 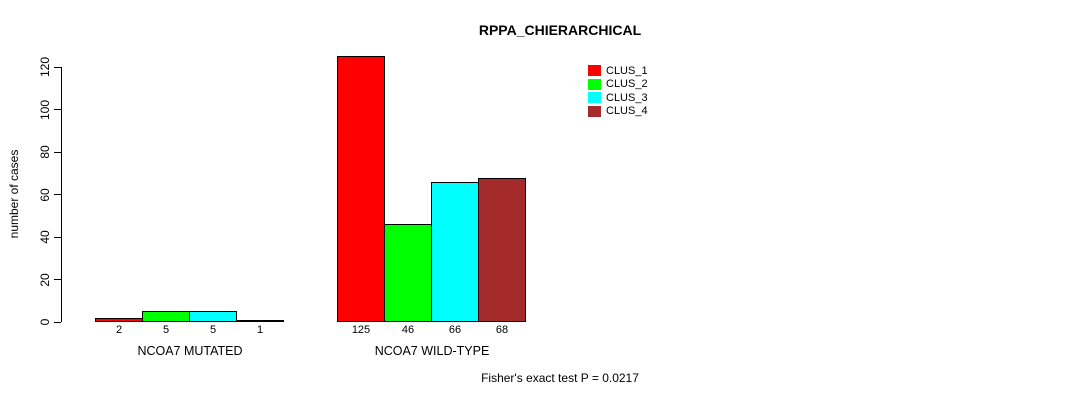 I want to click on bar-clus_3-group1, so click(x=213, y=316).